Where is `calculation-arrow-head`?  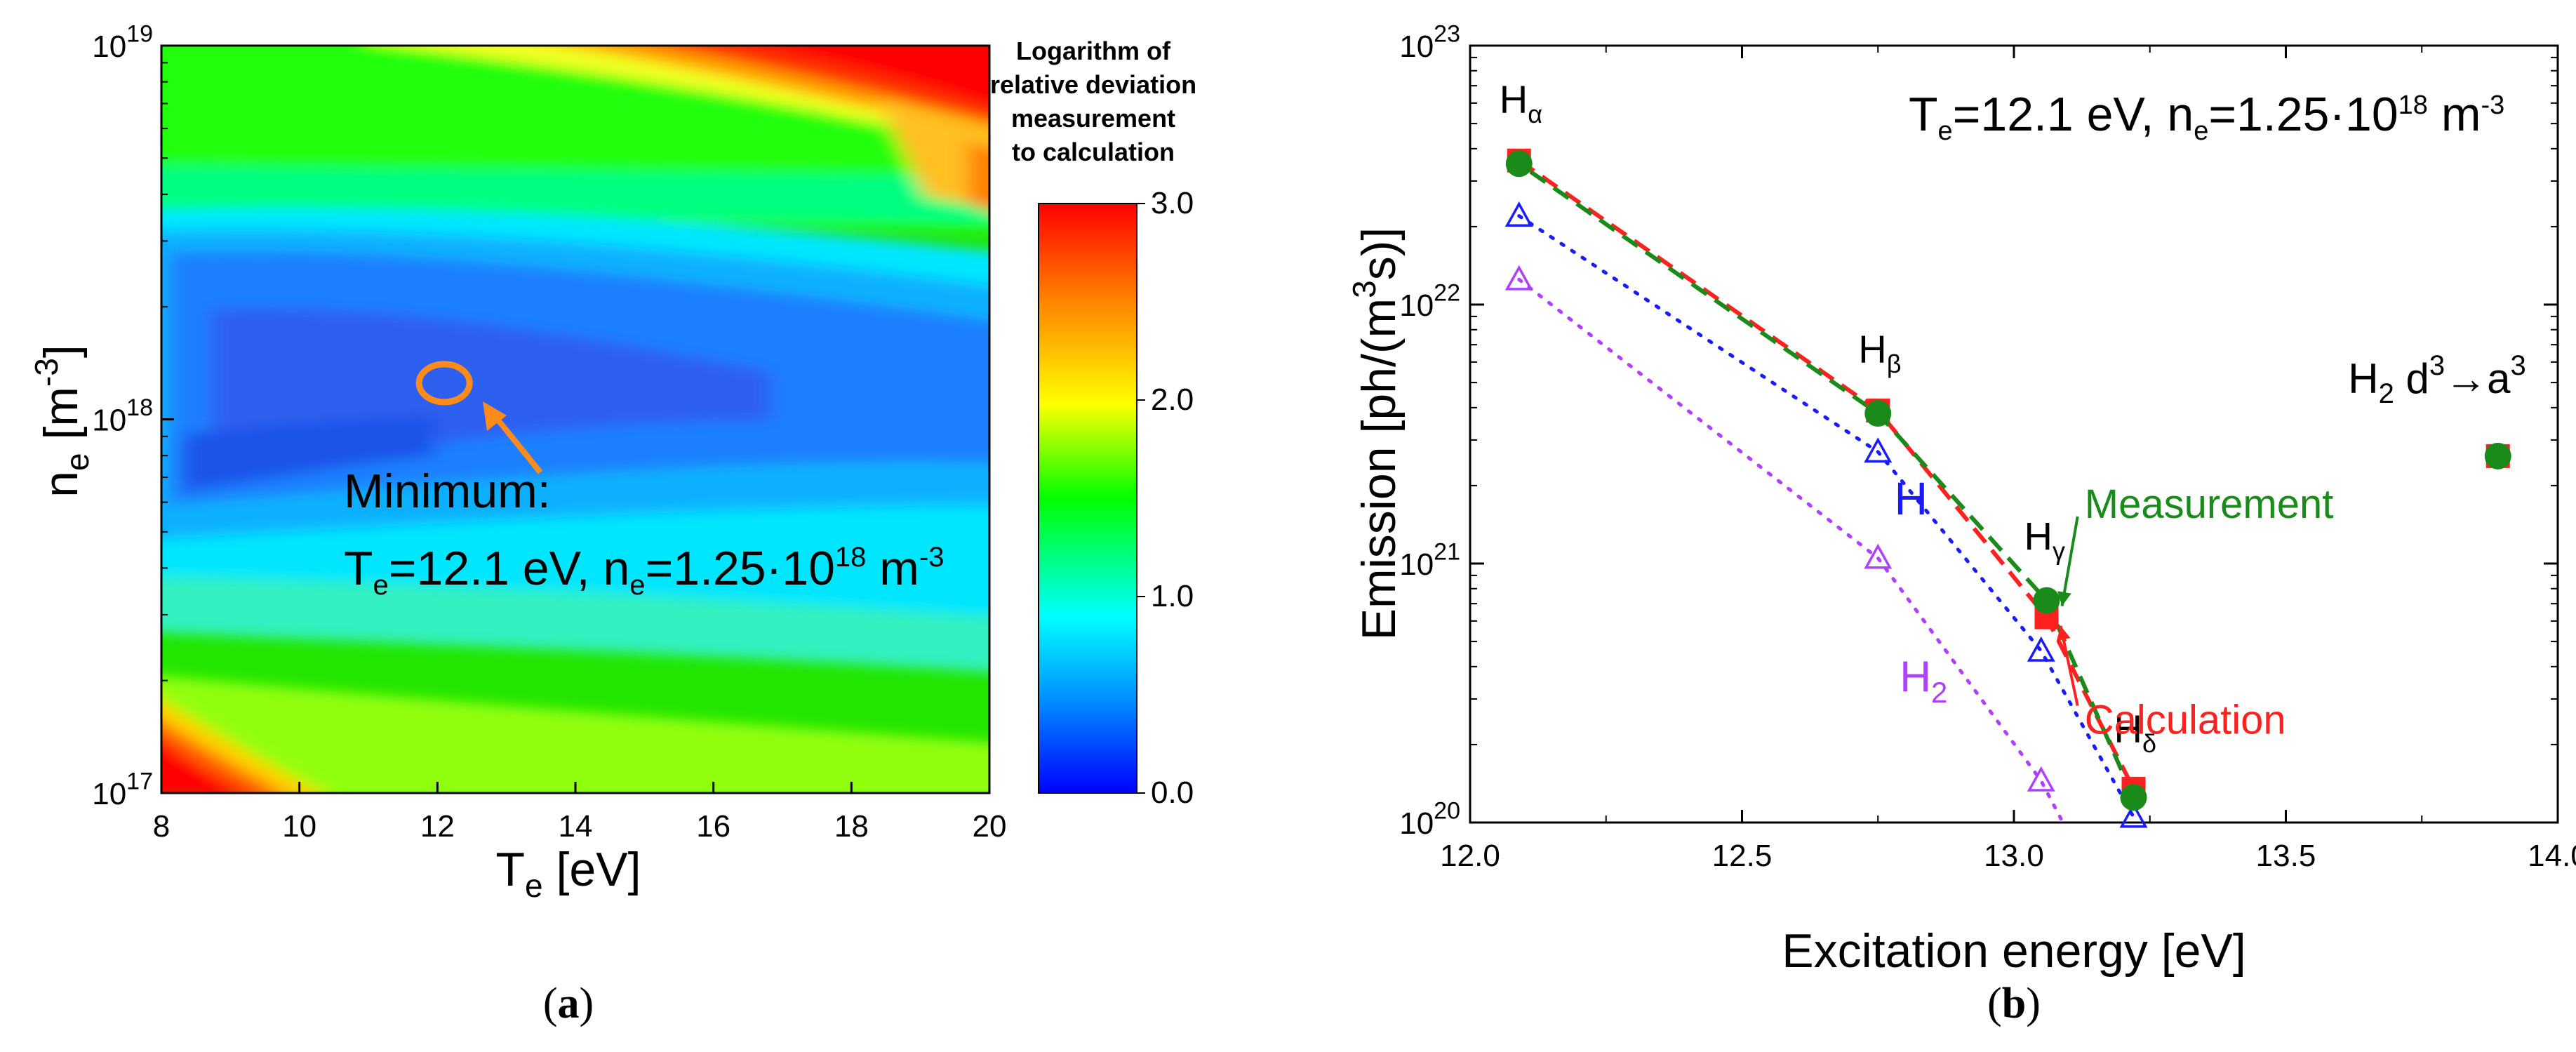 calculation-arrow-head is located at coordinates (2063, 633).